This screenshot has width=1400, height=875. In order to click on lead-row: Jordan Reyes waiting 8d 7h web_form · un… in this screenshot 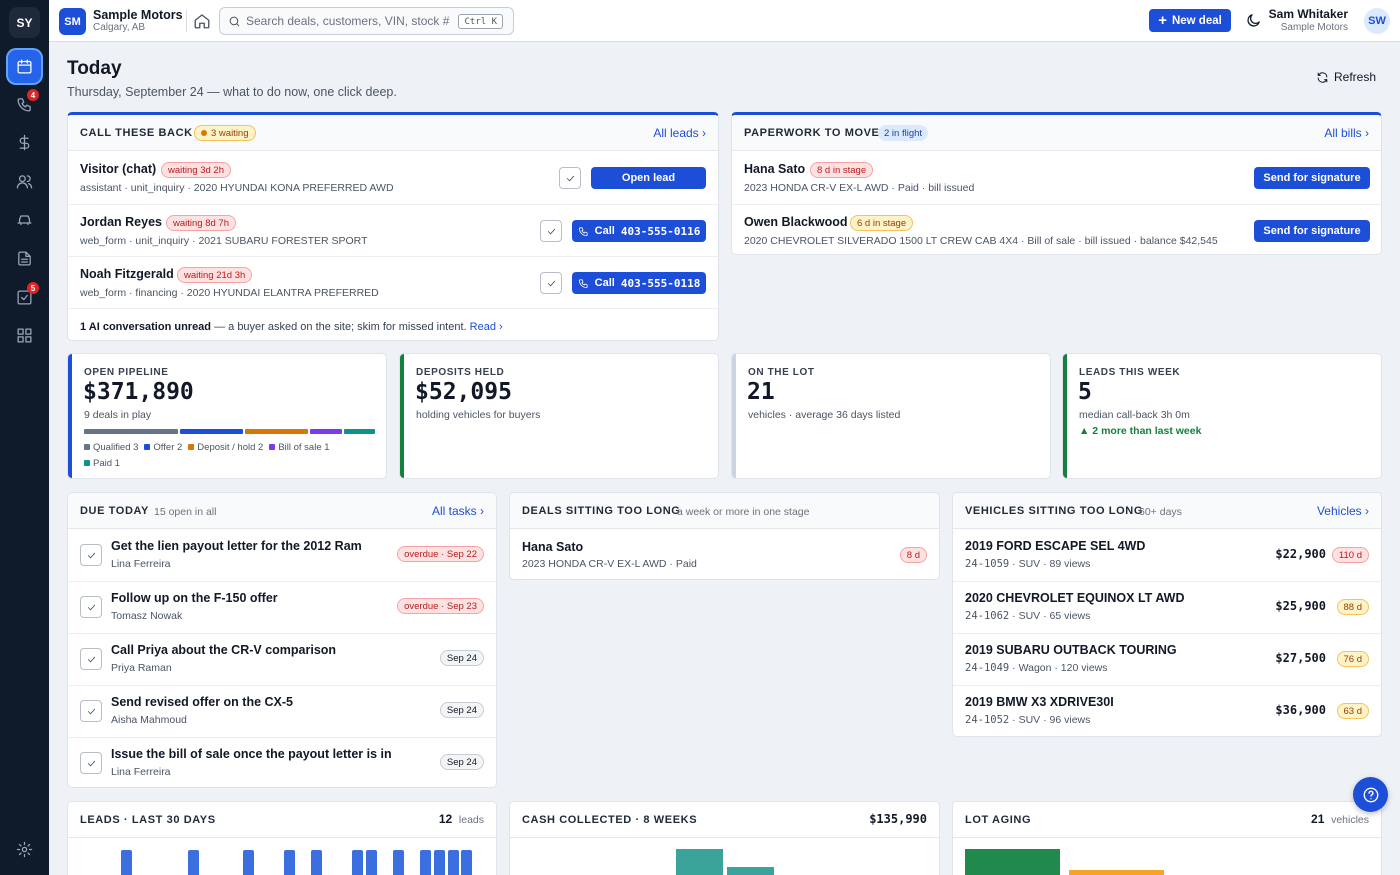, I will do `click(393, 231)`.